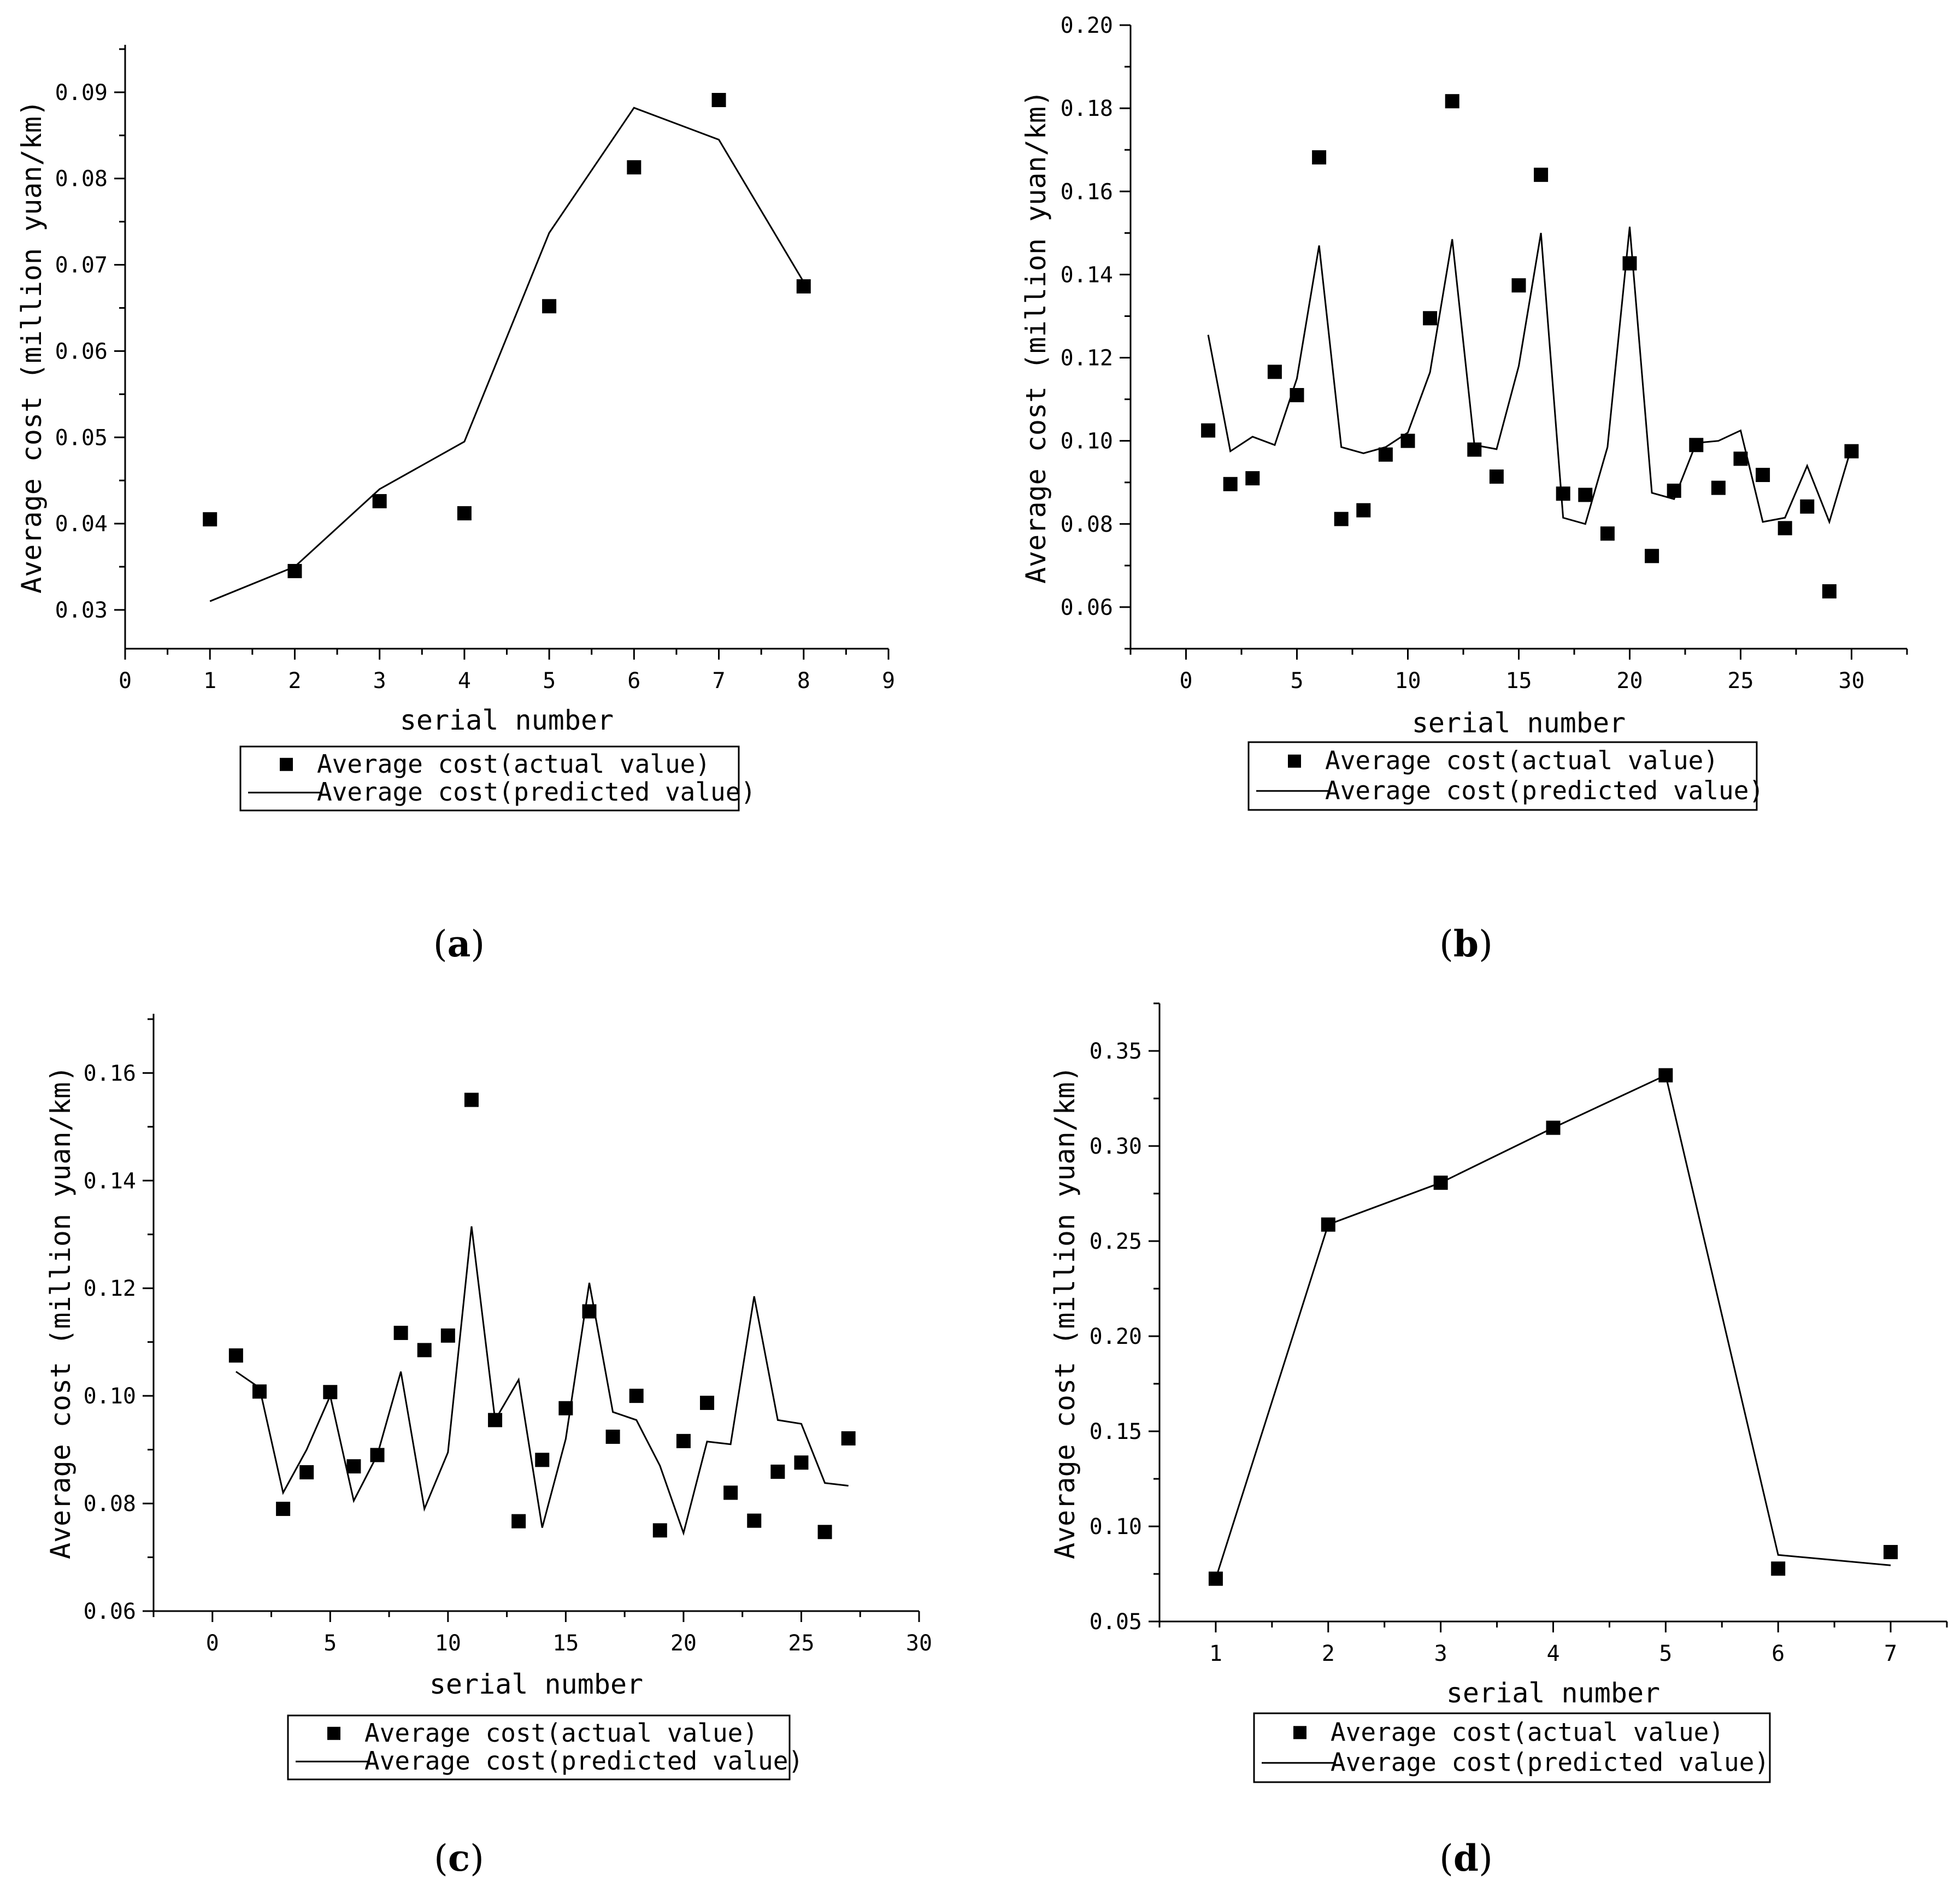  Describe the element at coordinates (1466, 1858) in the screenshot. I see `panel-label: (d)` at that location.